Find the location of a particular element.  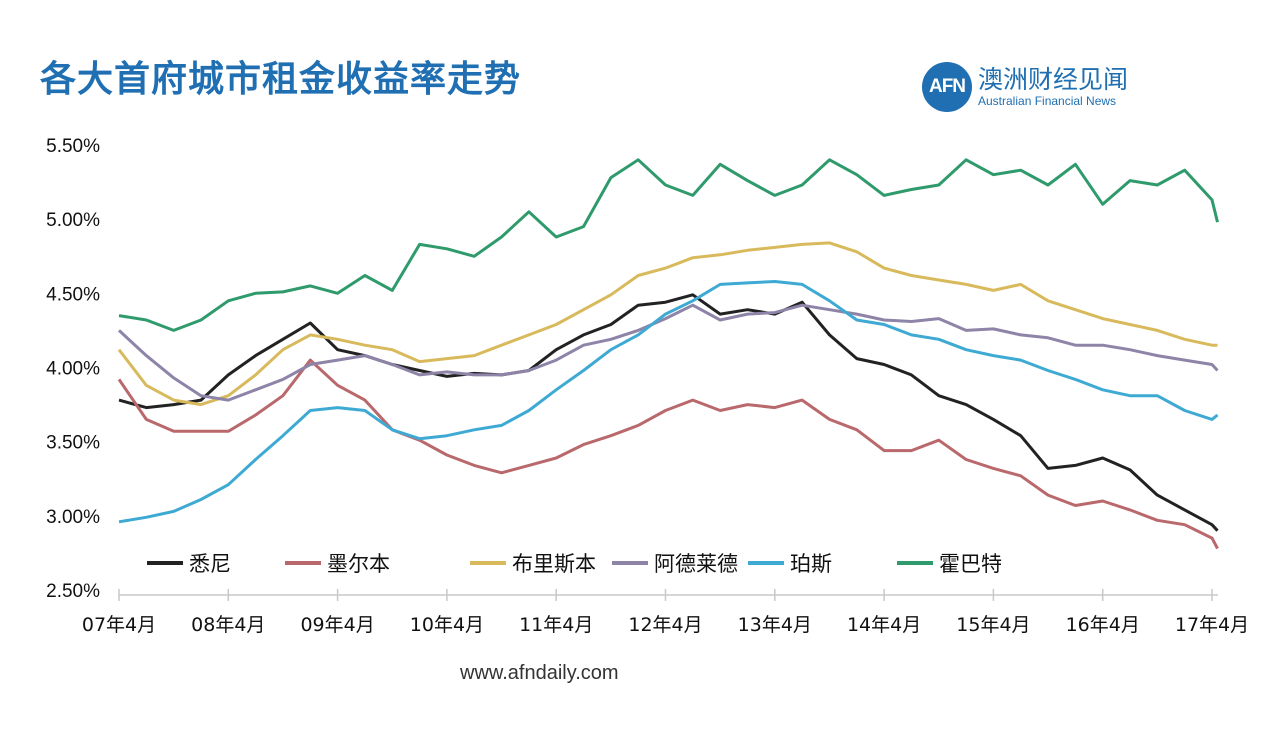

legend-label: 墨尔本 is located at coordinates (358, 564).